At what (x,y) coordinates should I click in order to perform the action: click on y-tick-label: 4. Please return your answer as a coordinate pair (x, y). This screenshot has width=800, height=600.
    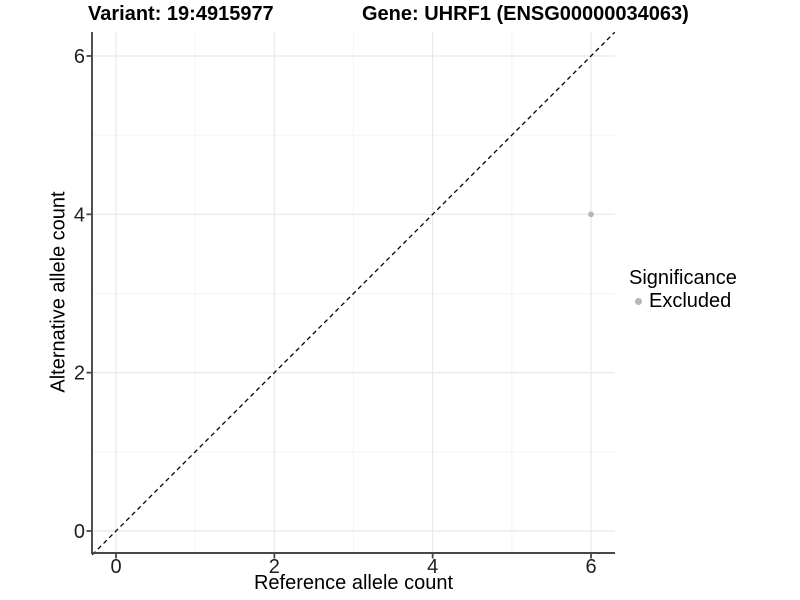
    Looking at the image, I should click on (79, 215).